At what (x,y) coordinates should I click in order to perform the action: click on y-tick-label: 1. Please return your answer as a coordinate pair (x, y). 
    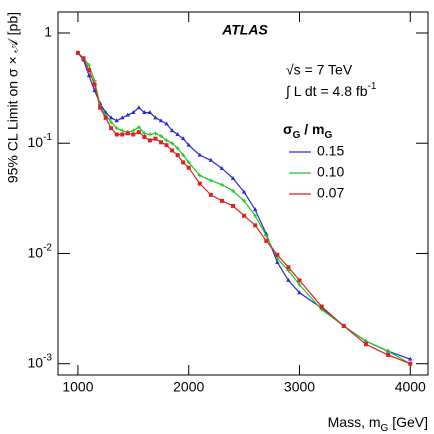
    Looking at the image, I should click on (48, 32).